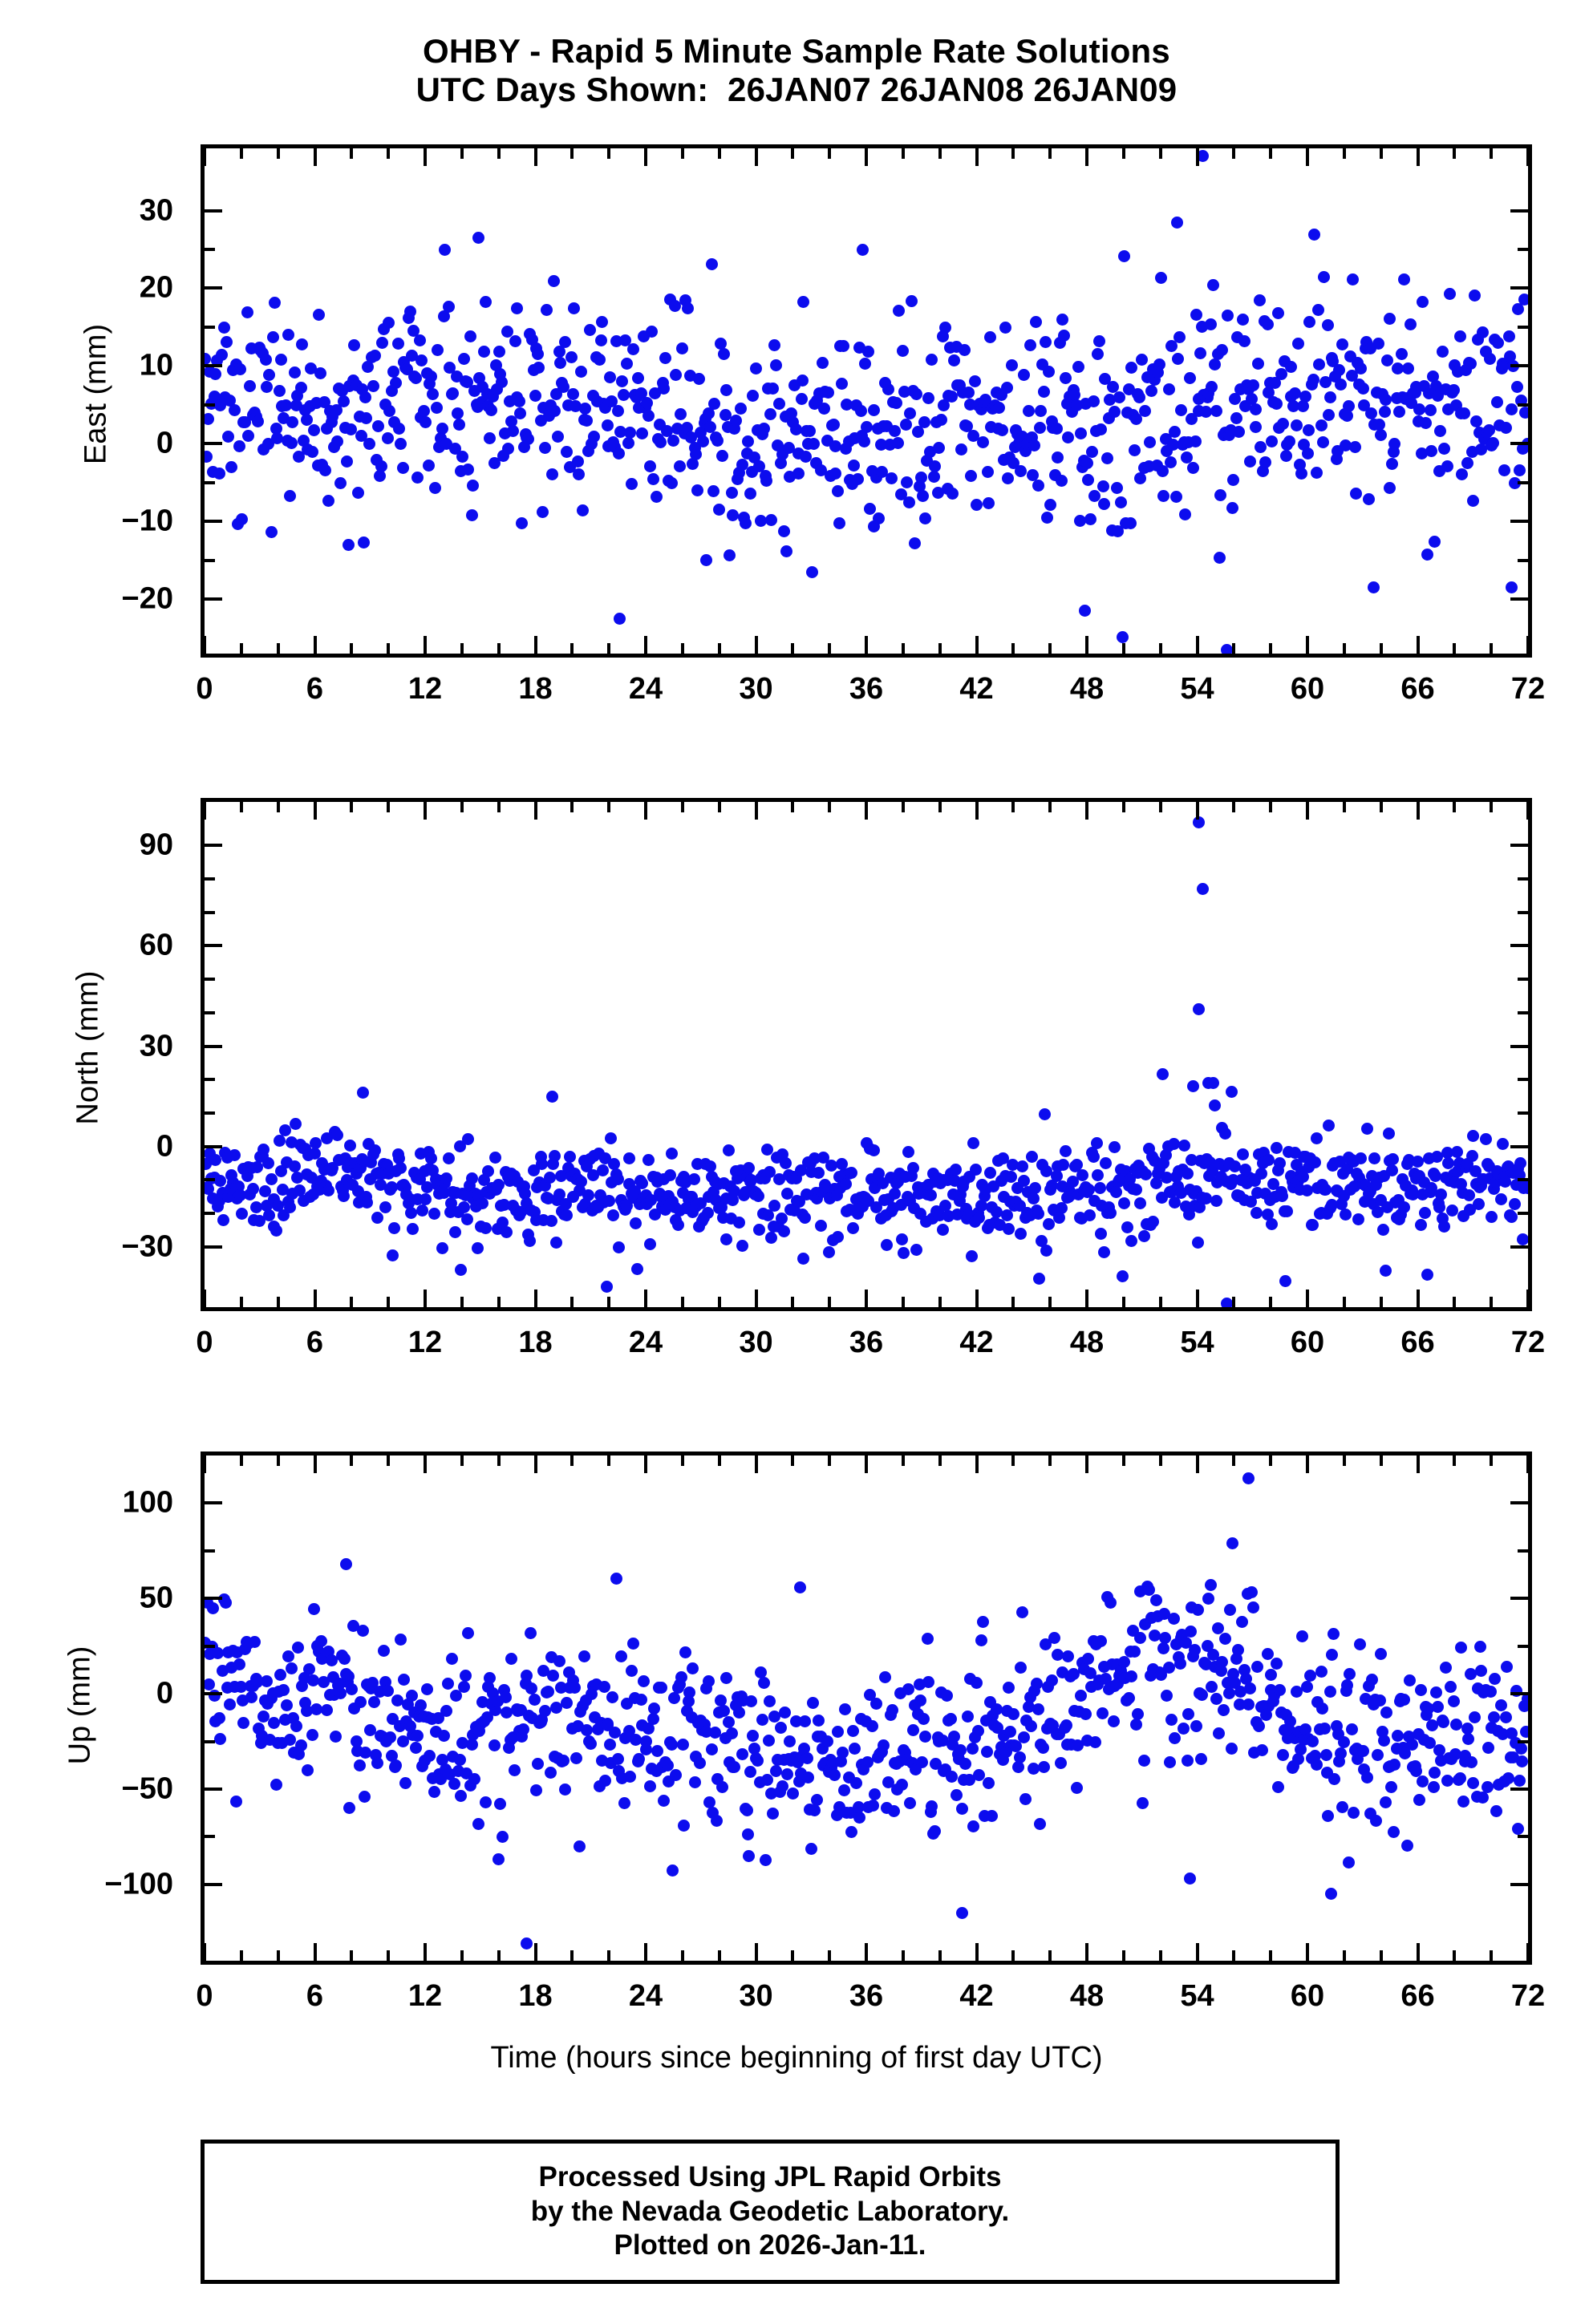 This screenshot has width=1593, height=2324. What do you see at coordinates (1519, 946) in the screenshot?
I see `y-tick-right` at bounding box center [1519, 946].